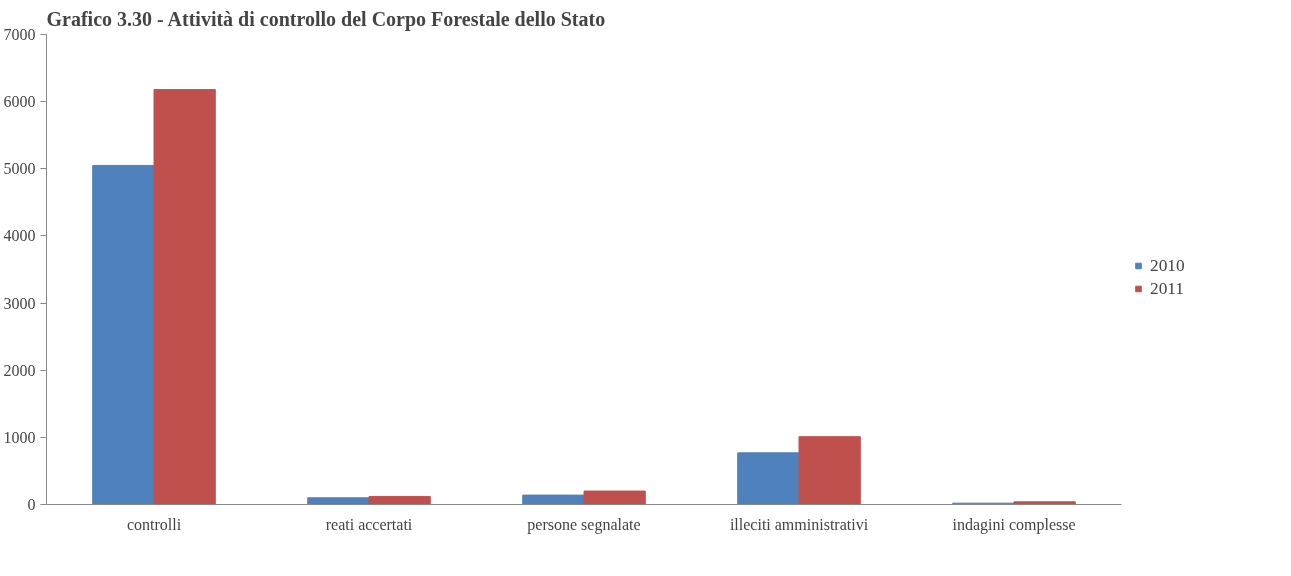  I want to click on y-tick-label: 2000, so click(19, 370).